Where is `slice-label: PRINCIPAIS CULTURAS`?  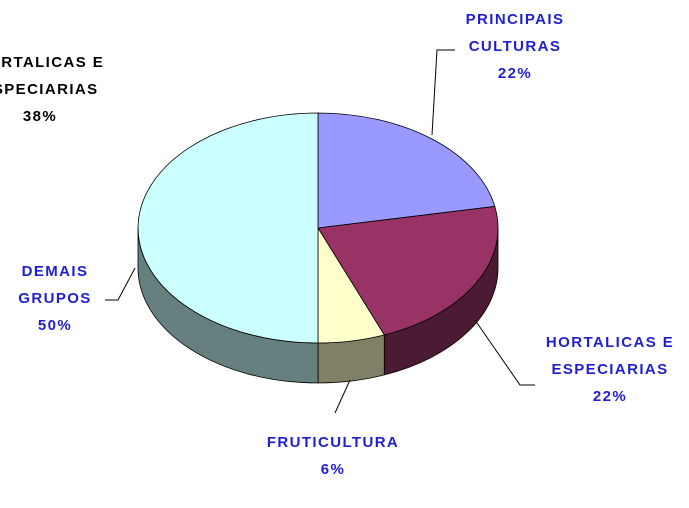
slice-label: PRINCIPAIS CULTURAS is located at coordinates (515, 33).